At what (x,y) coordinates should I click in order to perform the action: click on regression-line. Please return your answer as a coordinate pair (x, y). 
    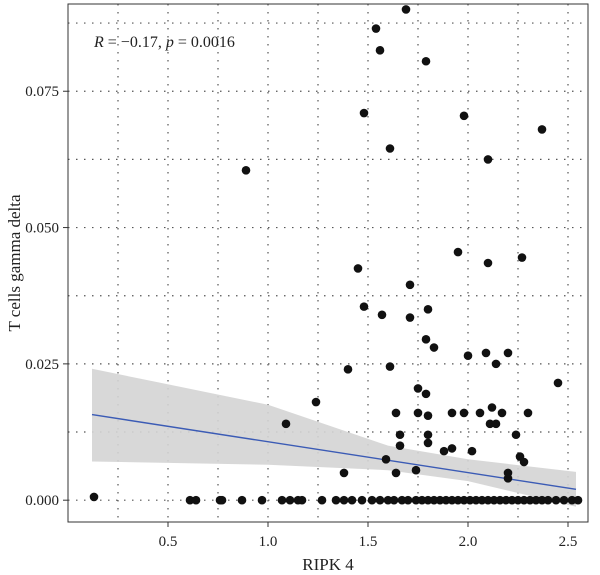
    Looking at the image, I should click on (334, 451).